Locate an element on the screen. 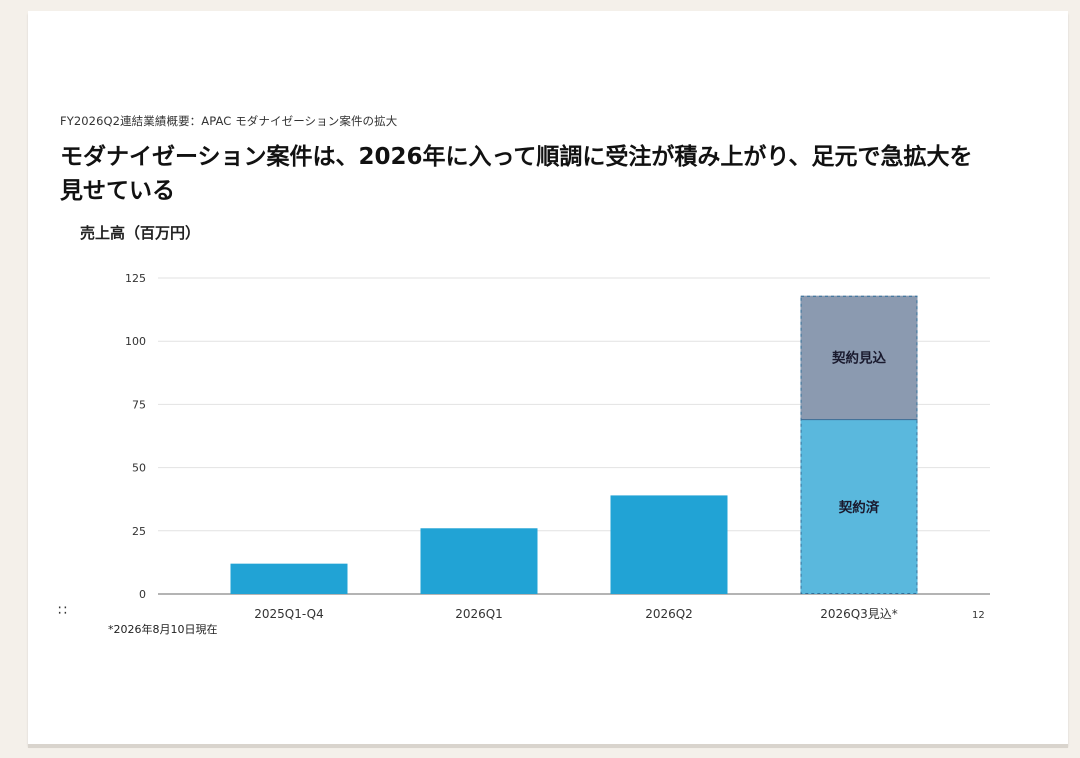  segment-label-forecast: 契約見込 is located at coordinates (858, 358).